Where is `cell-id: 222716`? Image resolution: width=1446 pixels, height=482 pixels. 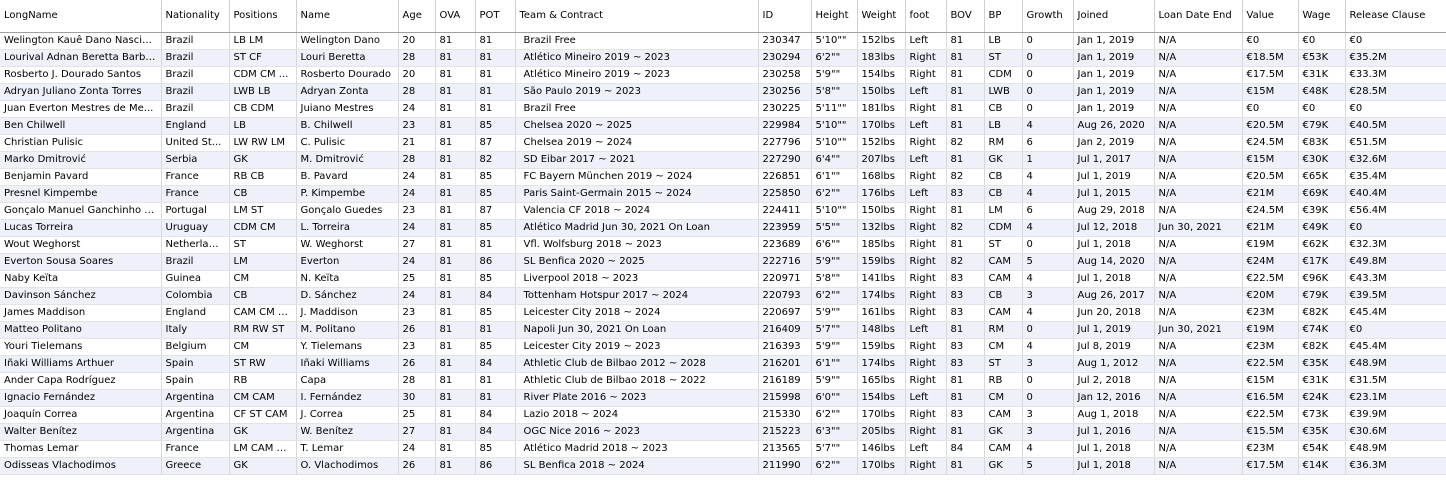 cell-id: 222716 is located at coordinates (785, 262).